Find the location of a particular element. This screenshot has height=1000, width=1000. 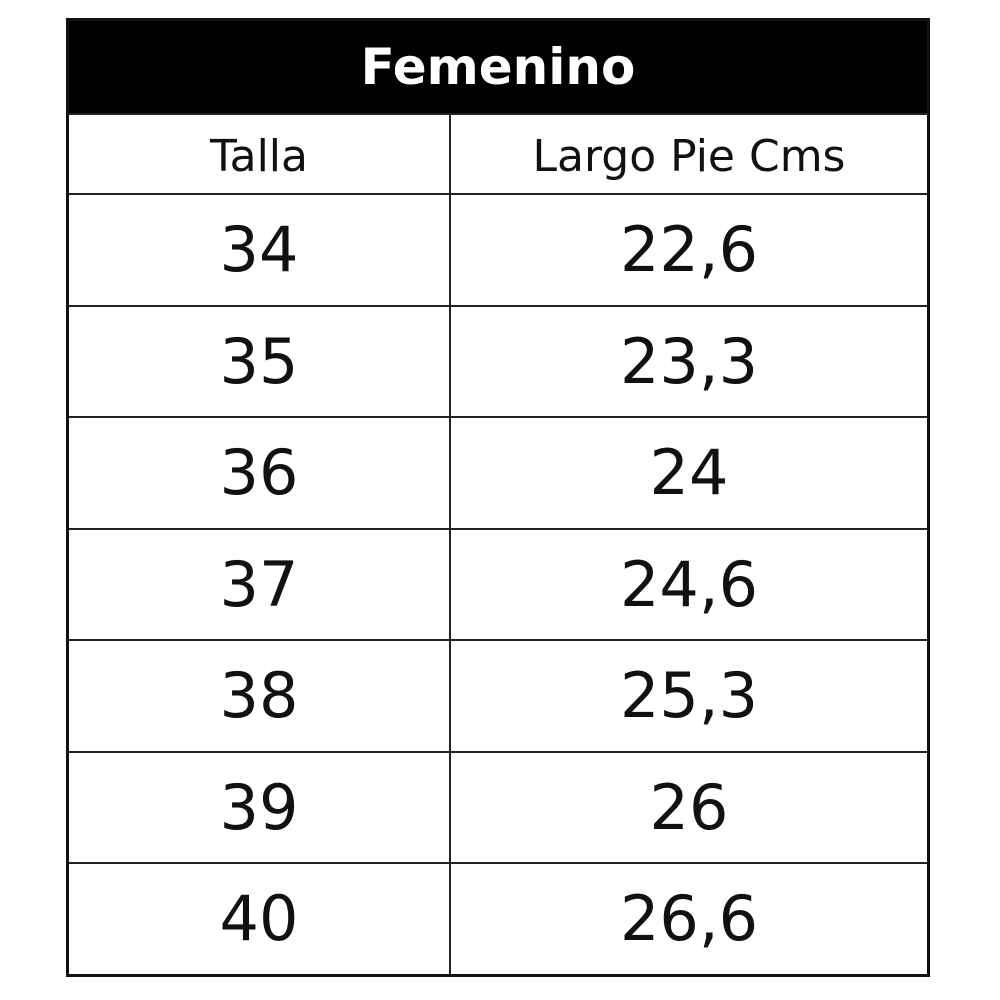

largo-pie-cell: 23,3 is located at coordinates (689, 361).